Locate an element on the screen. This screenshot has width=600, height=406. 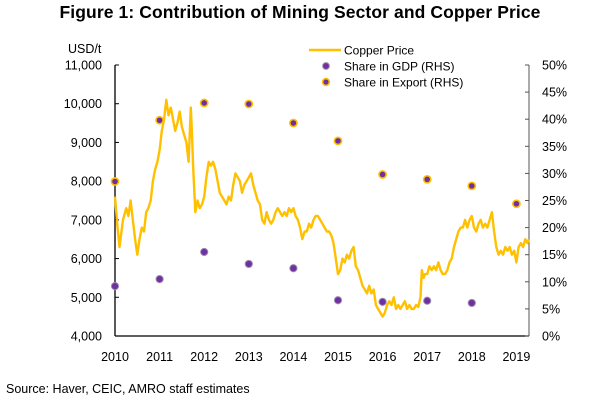
left-axis-unit-label: USD/t is located at coordinates (85, 49).